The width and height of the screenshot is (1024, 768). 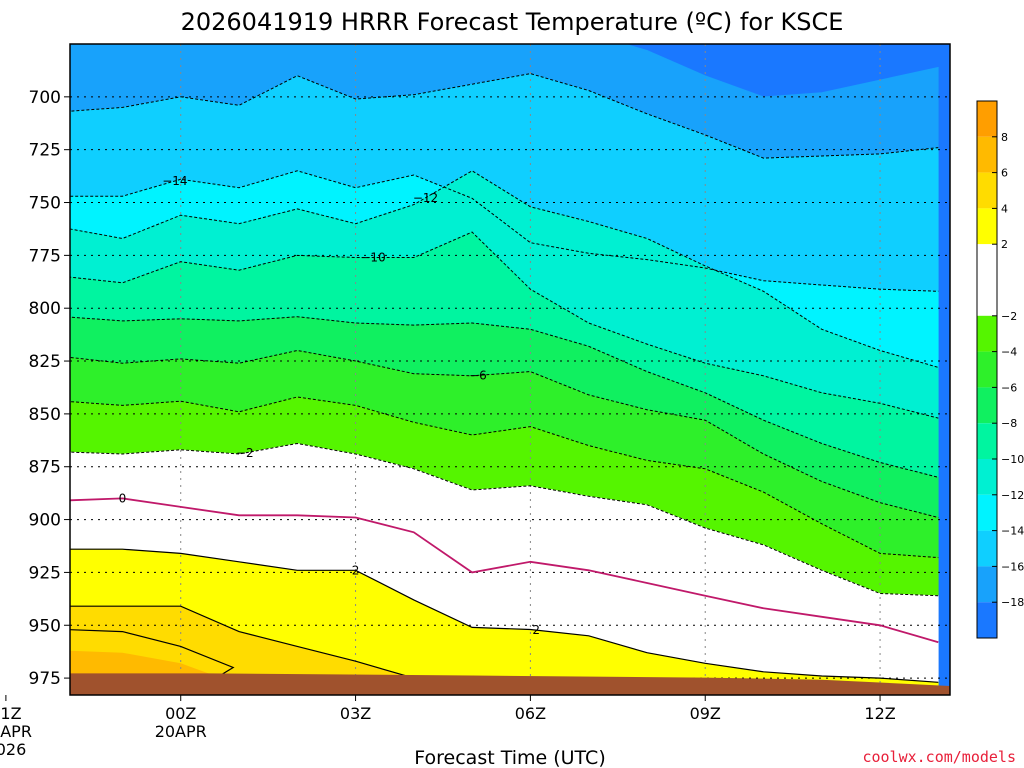 I want to click on contour-label-0: 0, so click(x=123, y=498).